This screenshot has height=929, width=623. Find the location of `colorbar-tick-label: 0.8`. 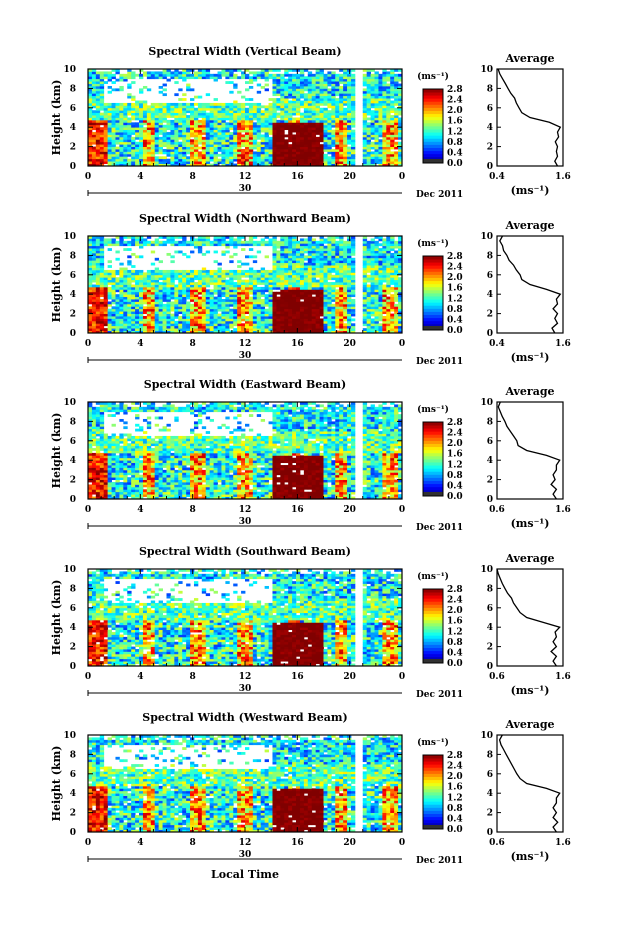

colorbar-tick-label: 0.8 is located at coordinates (455, 643).